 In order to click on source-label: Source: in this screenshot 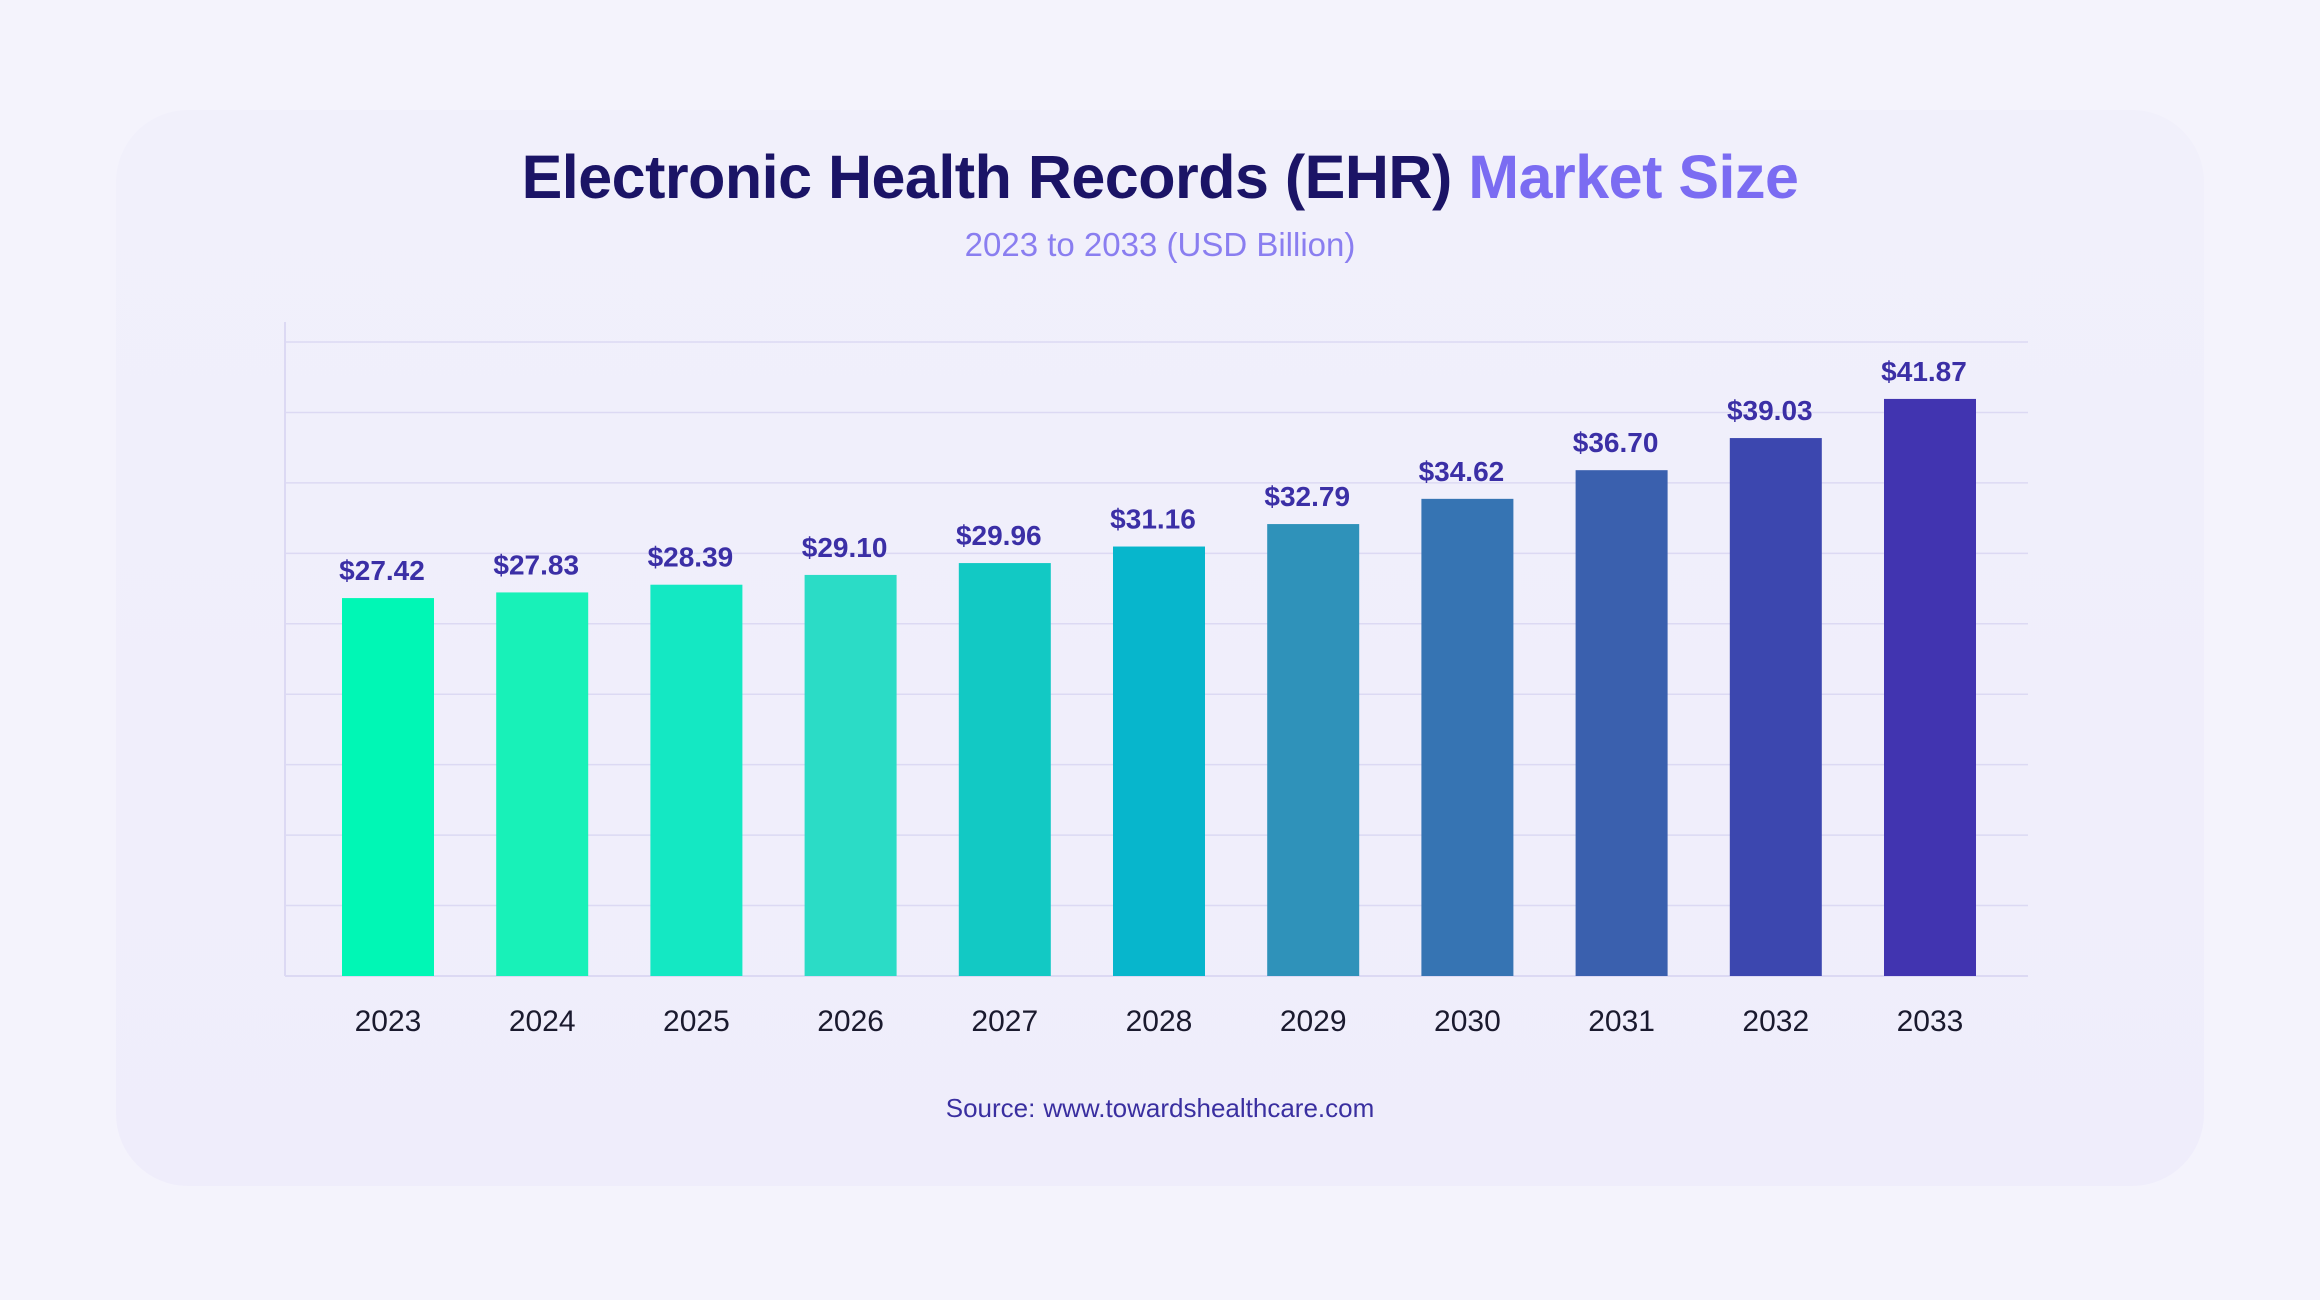, I will do `click(990, 1108)`.